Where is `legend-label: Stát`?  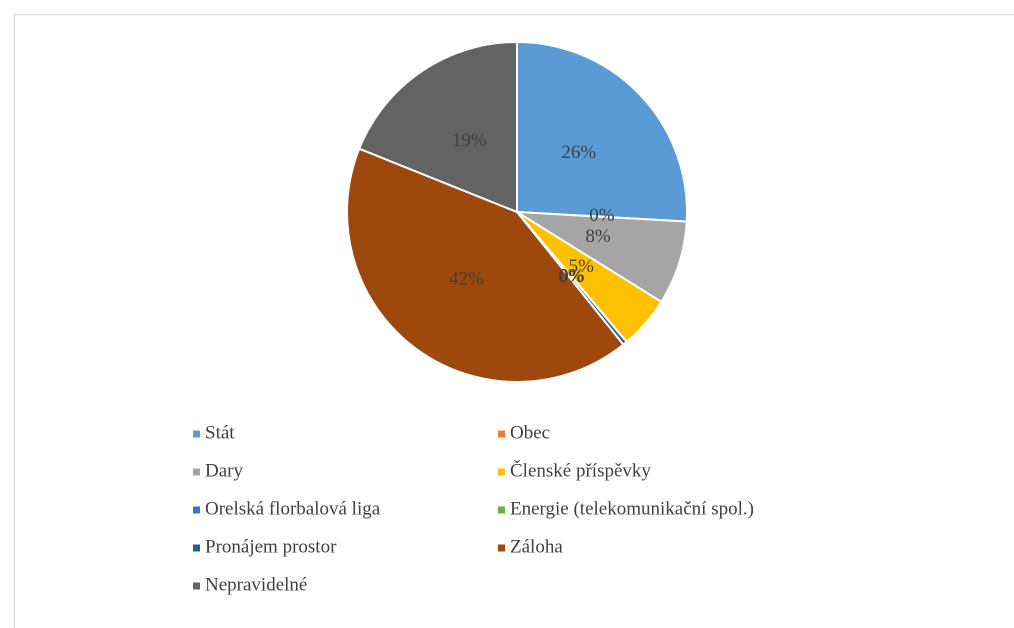 legend-label: Stát is located at coordinates (220, 432).